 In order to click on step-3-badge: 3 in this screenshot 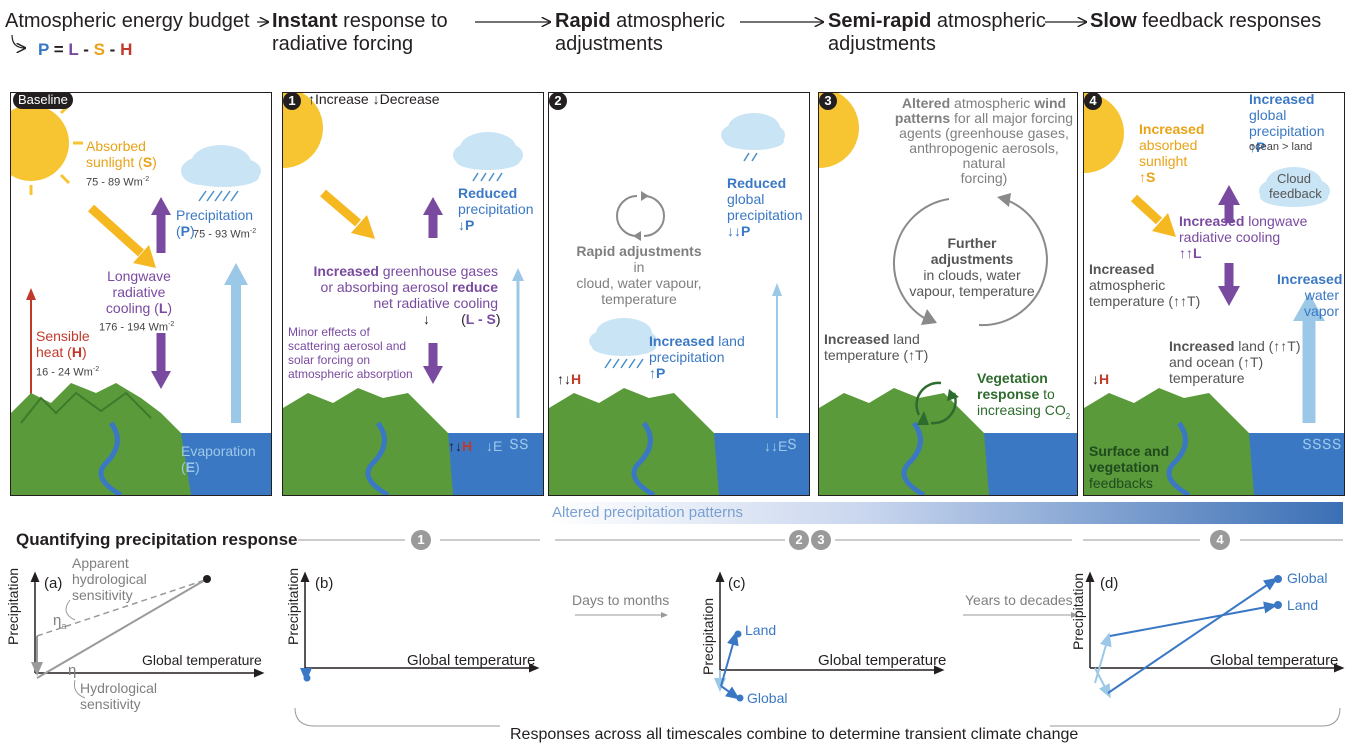, I will do `click(828, 101)`.